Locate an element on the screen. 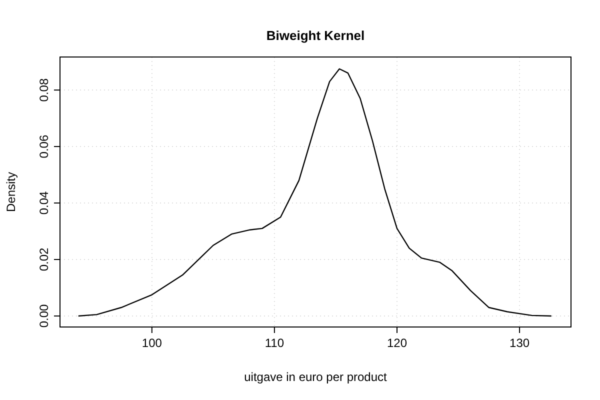 This screenshot has height=400, width=600. x-tick-label: 100 is located at coordinates (152, 343).